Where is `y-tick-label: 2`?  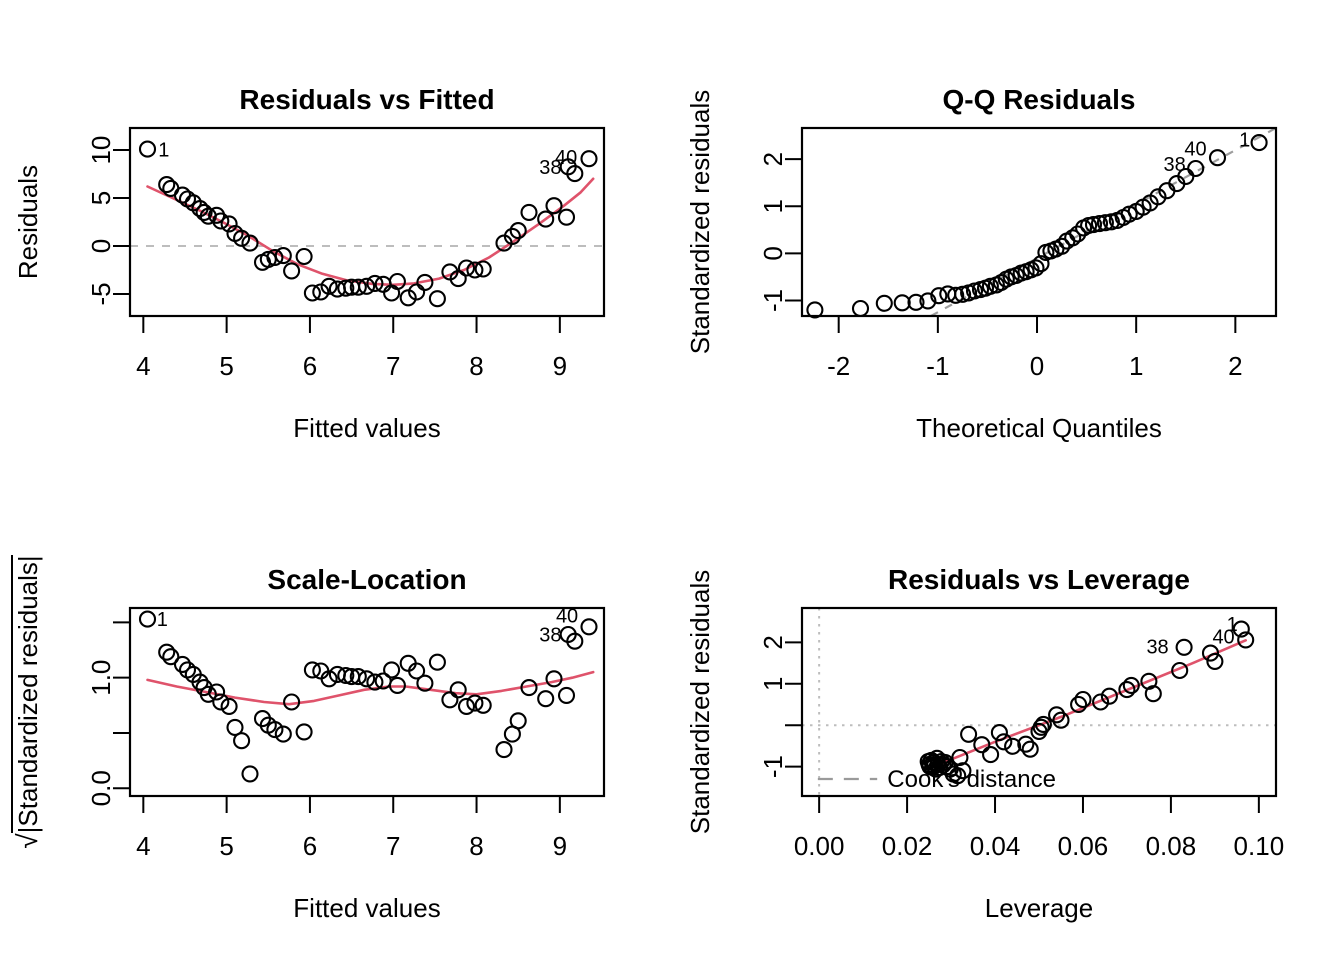 y-tick-label: 2 is located at coordinates (773, 642).